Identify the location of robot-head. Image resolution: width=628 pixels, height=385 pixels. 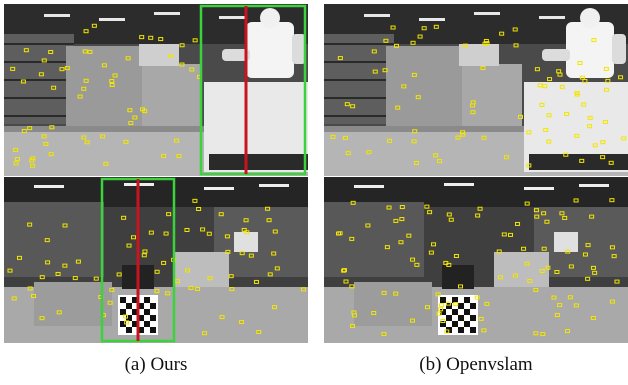
(590, 18).